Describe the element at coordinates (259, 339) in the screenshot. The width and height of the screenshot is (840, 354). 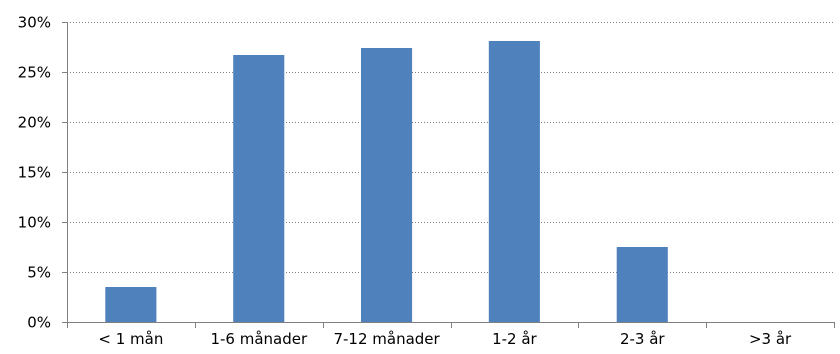
I see `x-tick-label: 1-6 månader` at that location.